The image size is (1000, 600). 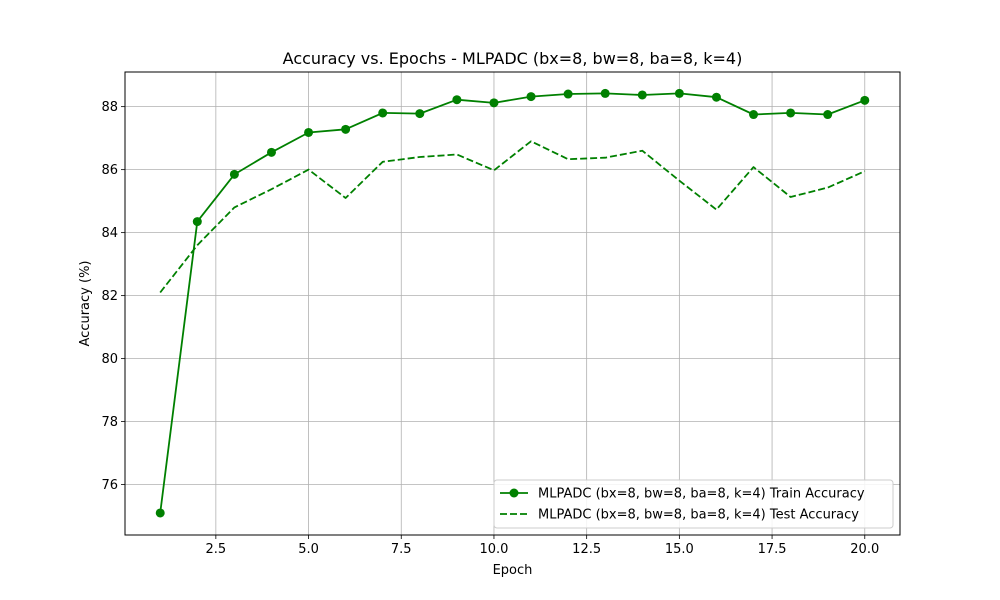 What do you see at coordinates (864, 549) in the screenshot?
I see `x-tick-label: 20.0` at bounding box center [864, 549].